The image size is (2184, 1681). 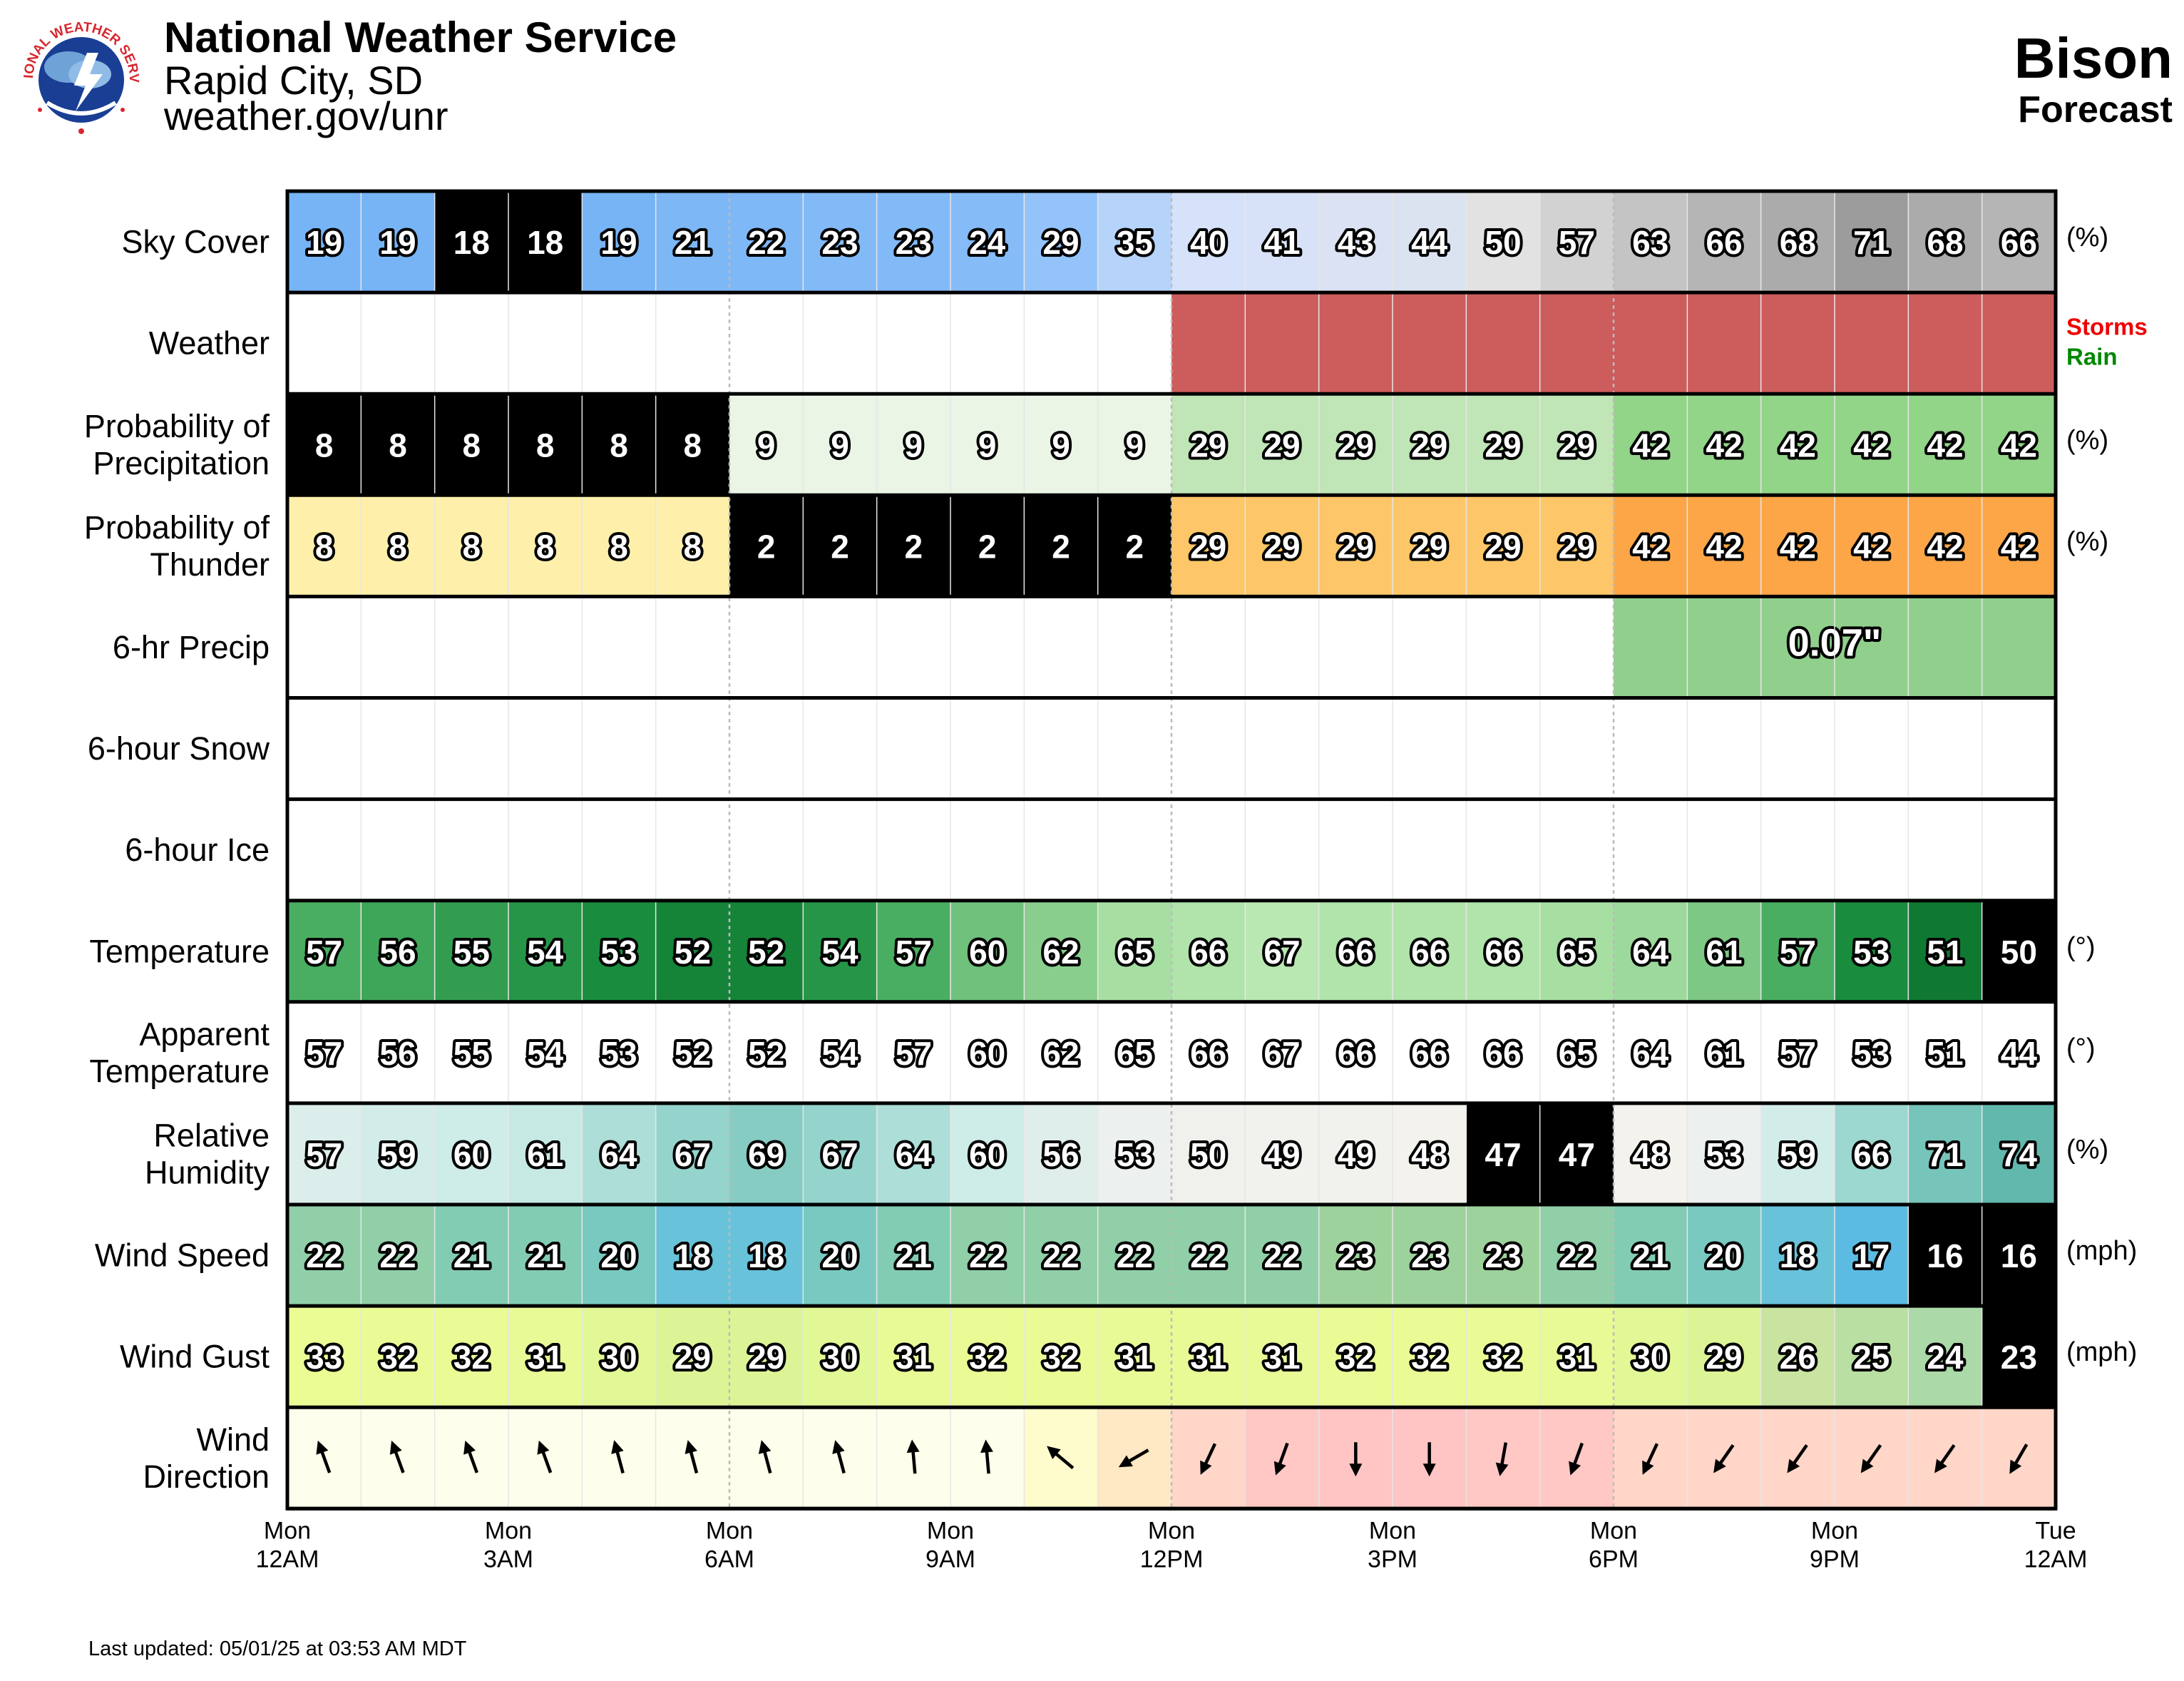 I want to click on row-rh-value: 47, so click(x=1503, y=1154).